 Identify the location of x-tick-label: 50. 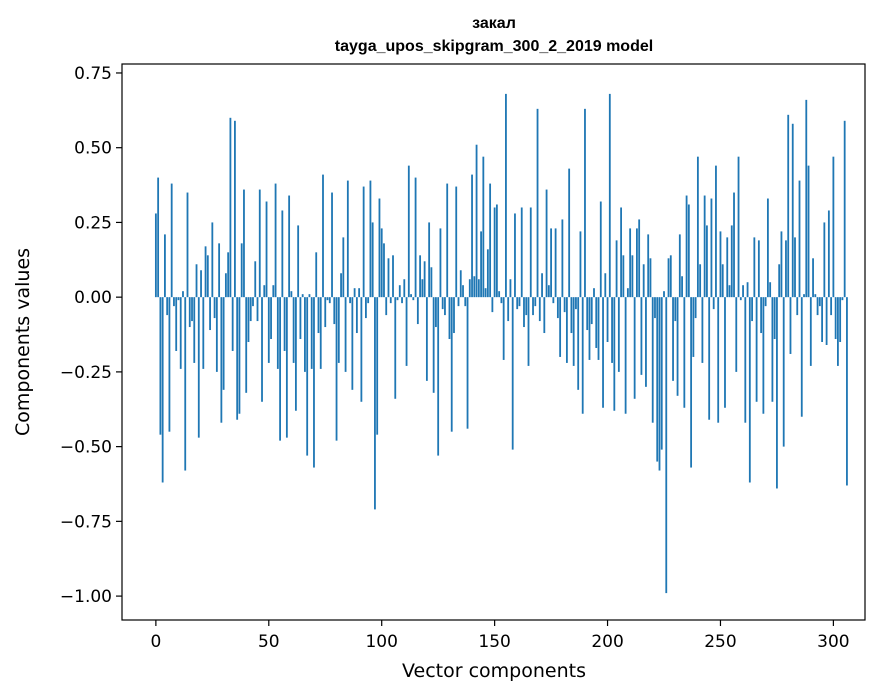
(269, 642).